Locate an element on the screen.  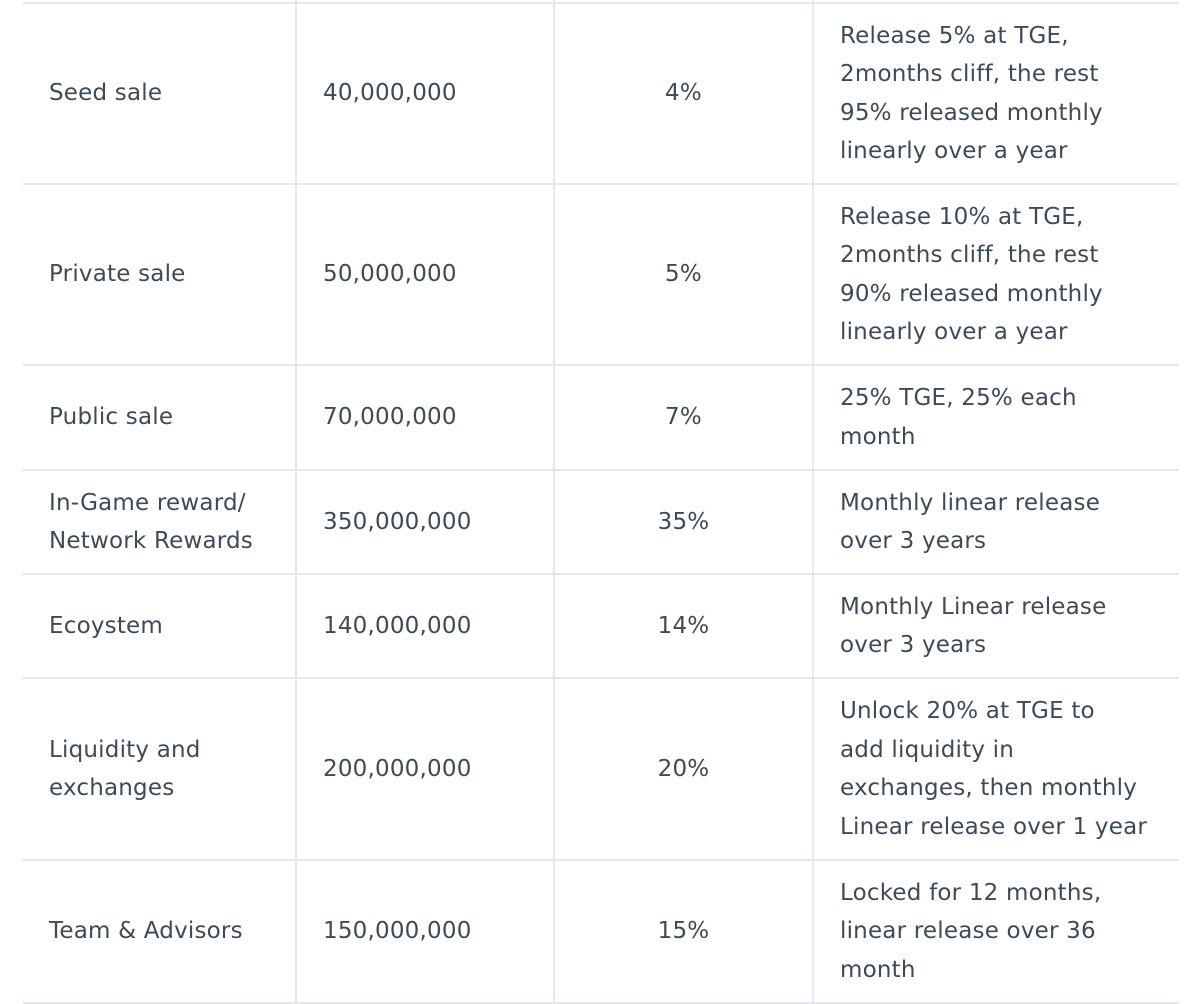
allocation-amount-cell: 40,000,000 is located at coordinates (424, 93).